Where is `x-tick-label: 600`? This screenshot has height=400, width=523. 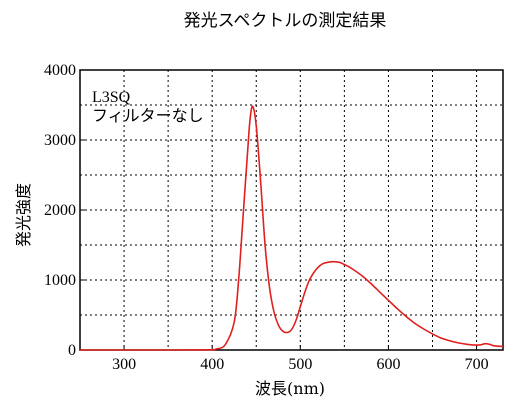
x-tick-label: 600 is located at coordinates (388, 364).